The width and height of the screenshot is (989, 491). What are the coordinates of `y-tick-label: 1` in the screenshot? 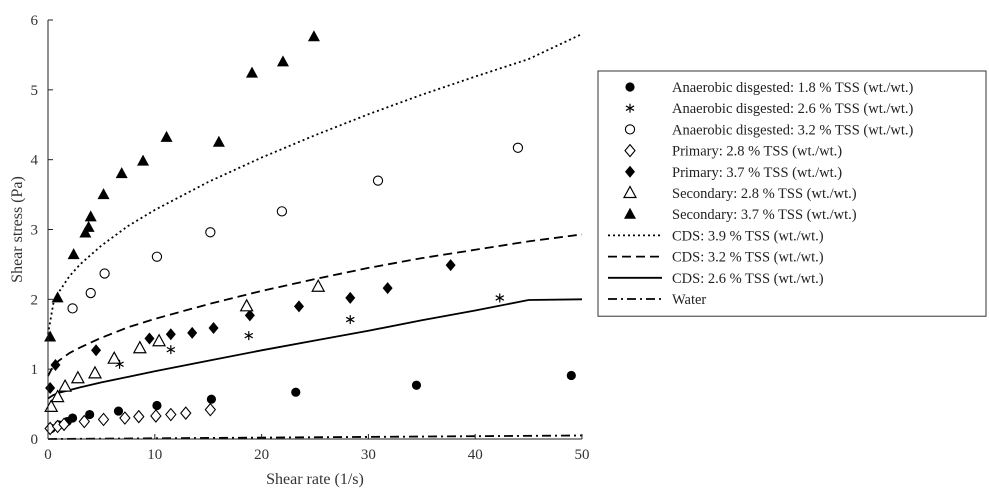 It's located at (35, 370).